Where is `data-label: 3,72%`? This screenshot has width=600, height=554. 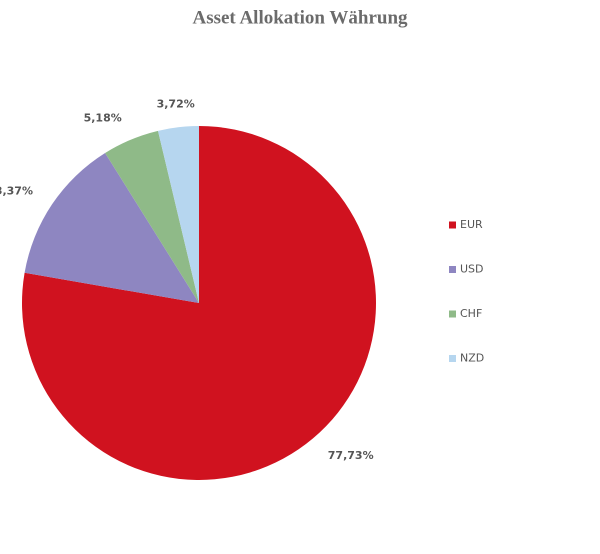
data-label: 3,72% is located at coordinates (176, 103).